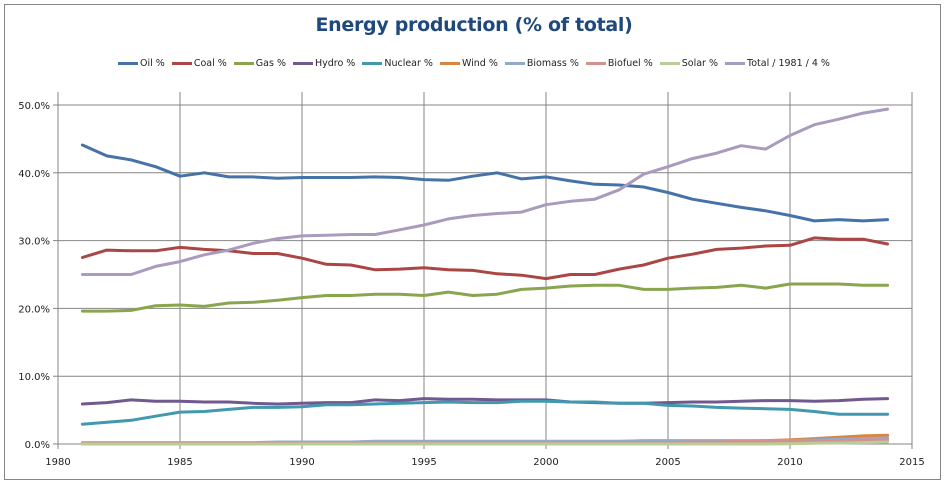 The height and width of the screenshot is (484, 948). I want to click on legend-label: Biomass %, so click(552, 63).